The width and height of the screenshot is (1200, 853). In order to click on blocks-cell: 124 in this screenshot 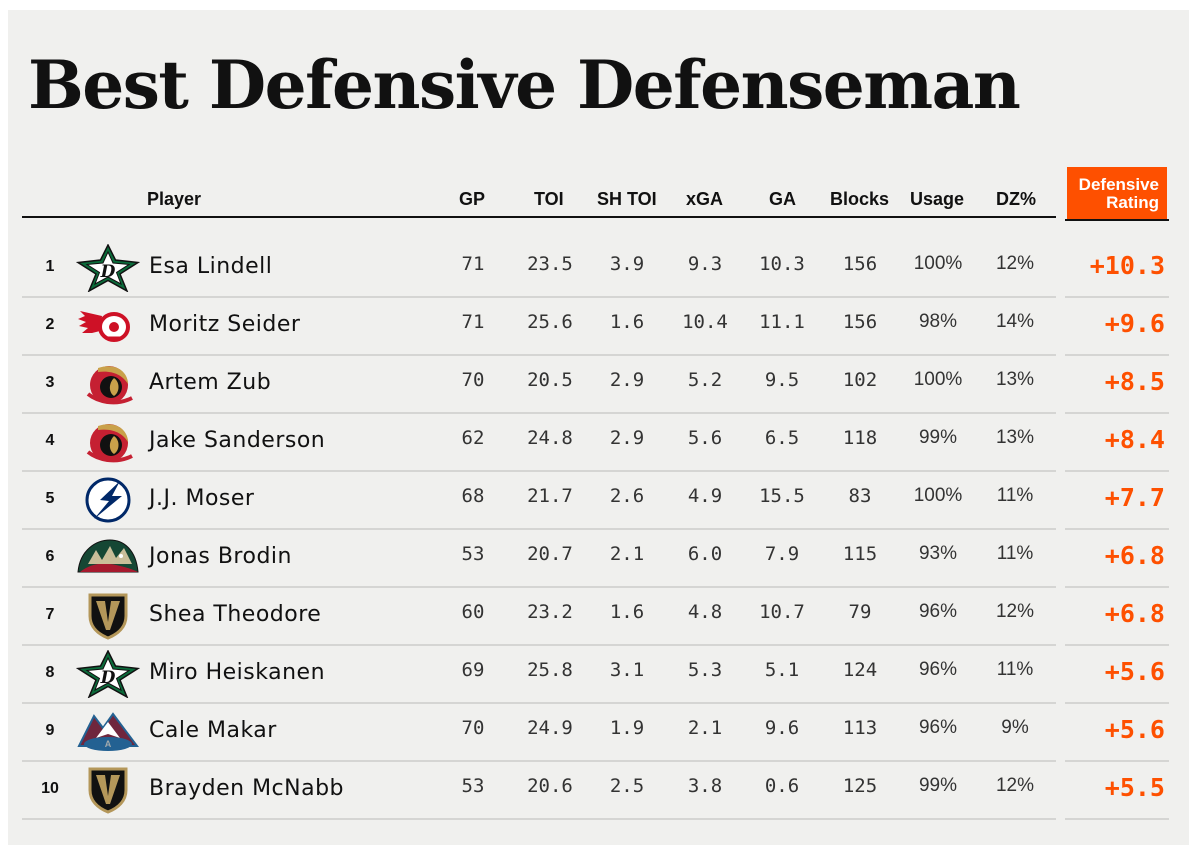, I will do `click(860, 670)`.